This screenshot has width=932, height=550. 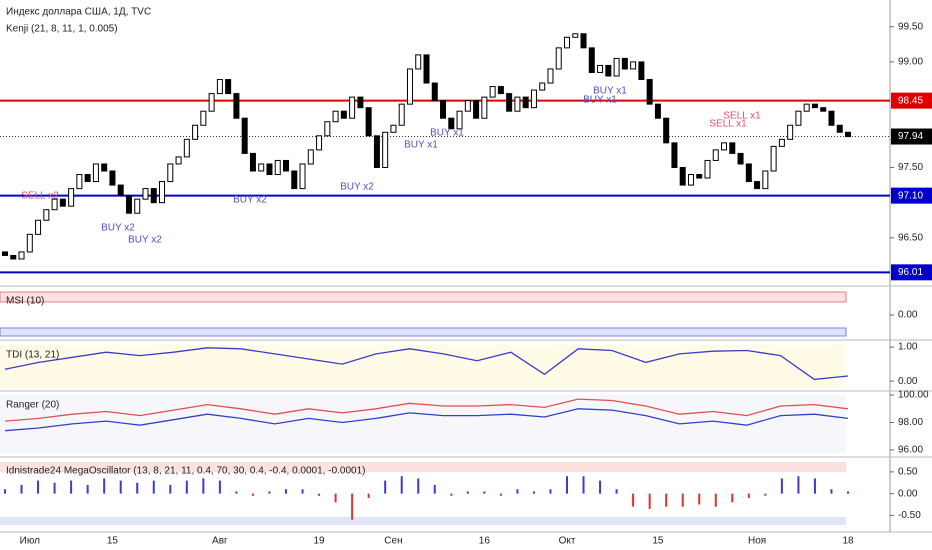 What do you see at coordinates (567, 541) in the screenshot?
I see `x-tick-label: Окт` at bounding box center [567, 541].